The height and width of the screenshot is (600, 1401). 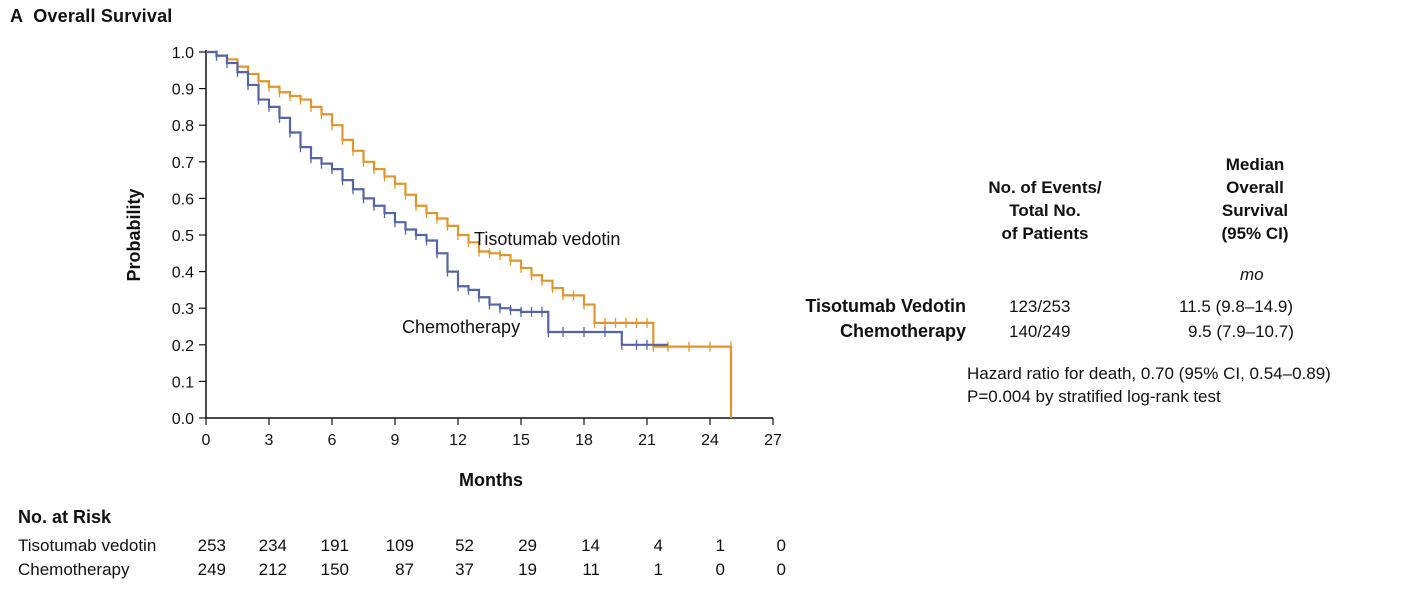 I want to click on y-tick-label: 0.6, so click(x=183, y=199).